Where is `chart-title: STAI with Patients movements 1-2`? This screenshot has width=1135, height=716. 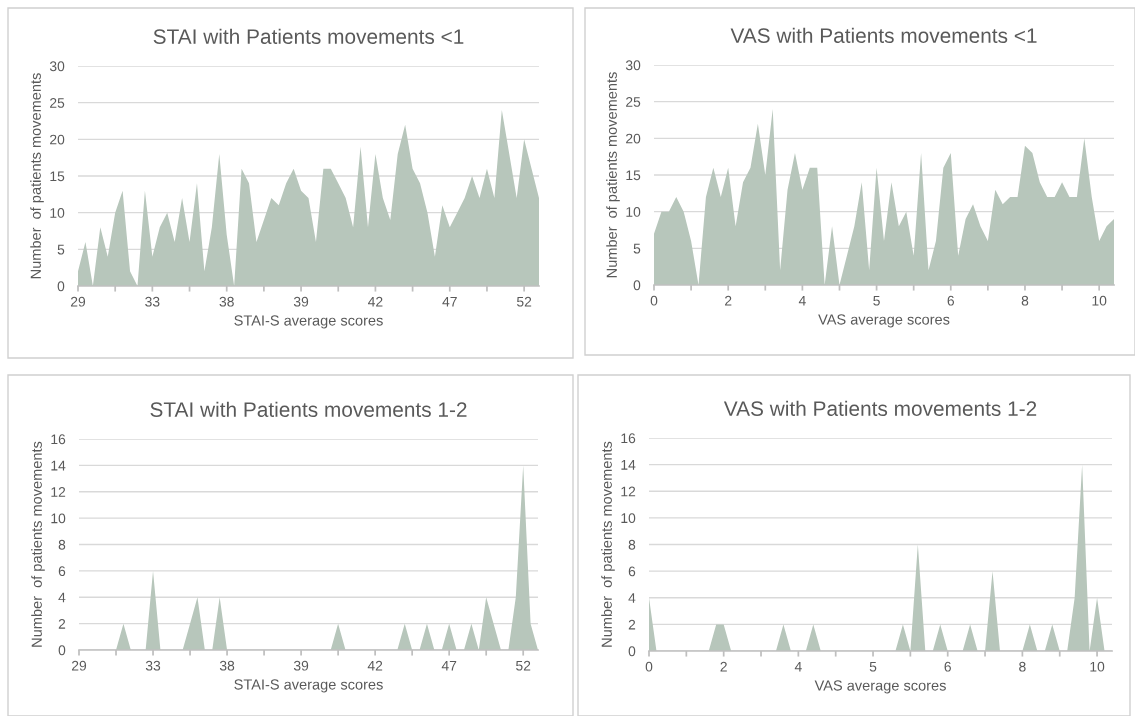 chart-title: STAI with Patients movements 1-2 is located at coordinates (308, 409).